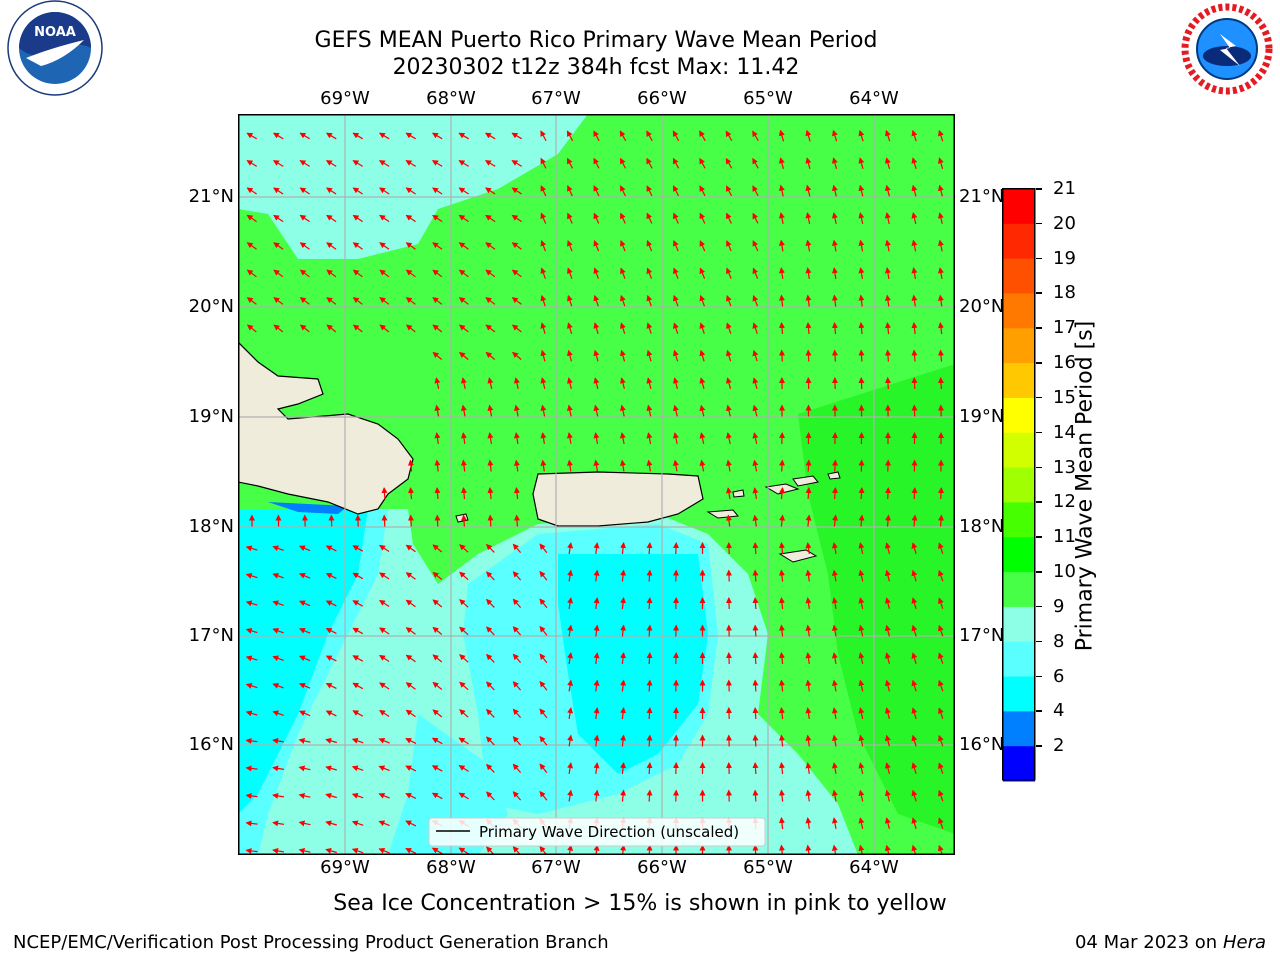 The width and height of the screenshot is (1280, 960). What do you see at coordinates (1064, 363) in the screenshot?
I see `colorbar-tick-label: 16` at bounding box center [1064, 363].